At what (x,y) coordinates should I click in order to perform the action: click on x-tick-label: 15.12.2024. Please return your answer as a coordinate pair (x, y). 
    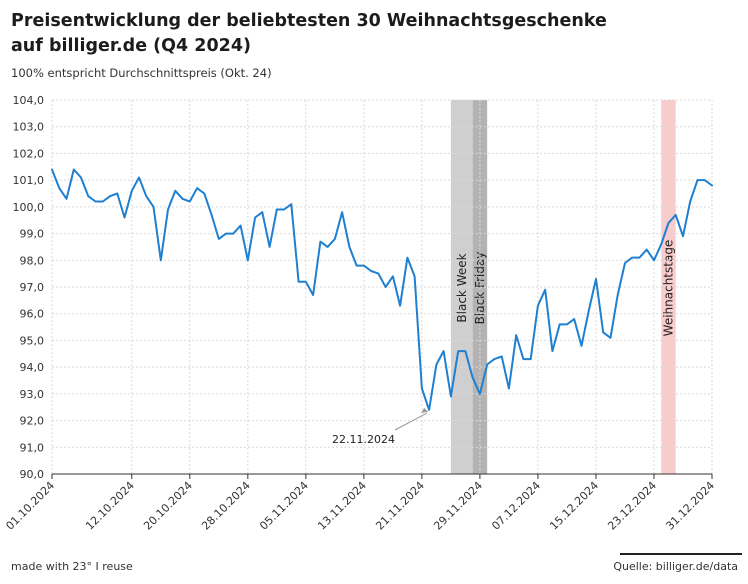
    Looking at the image, I should click on (574, 506).